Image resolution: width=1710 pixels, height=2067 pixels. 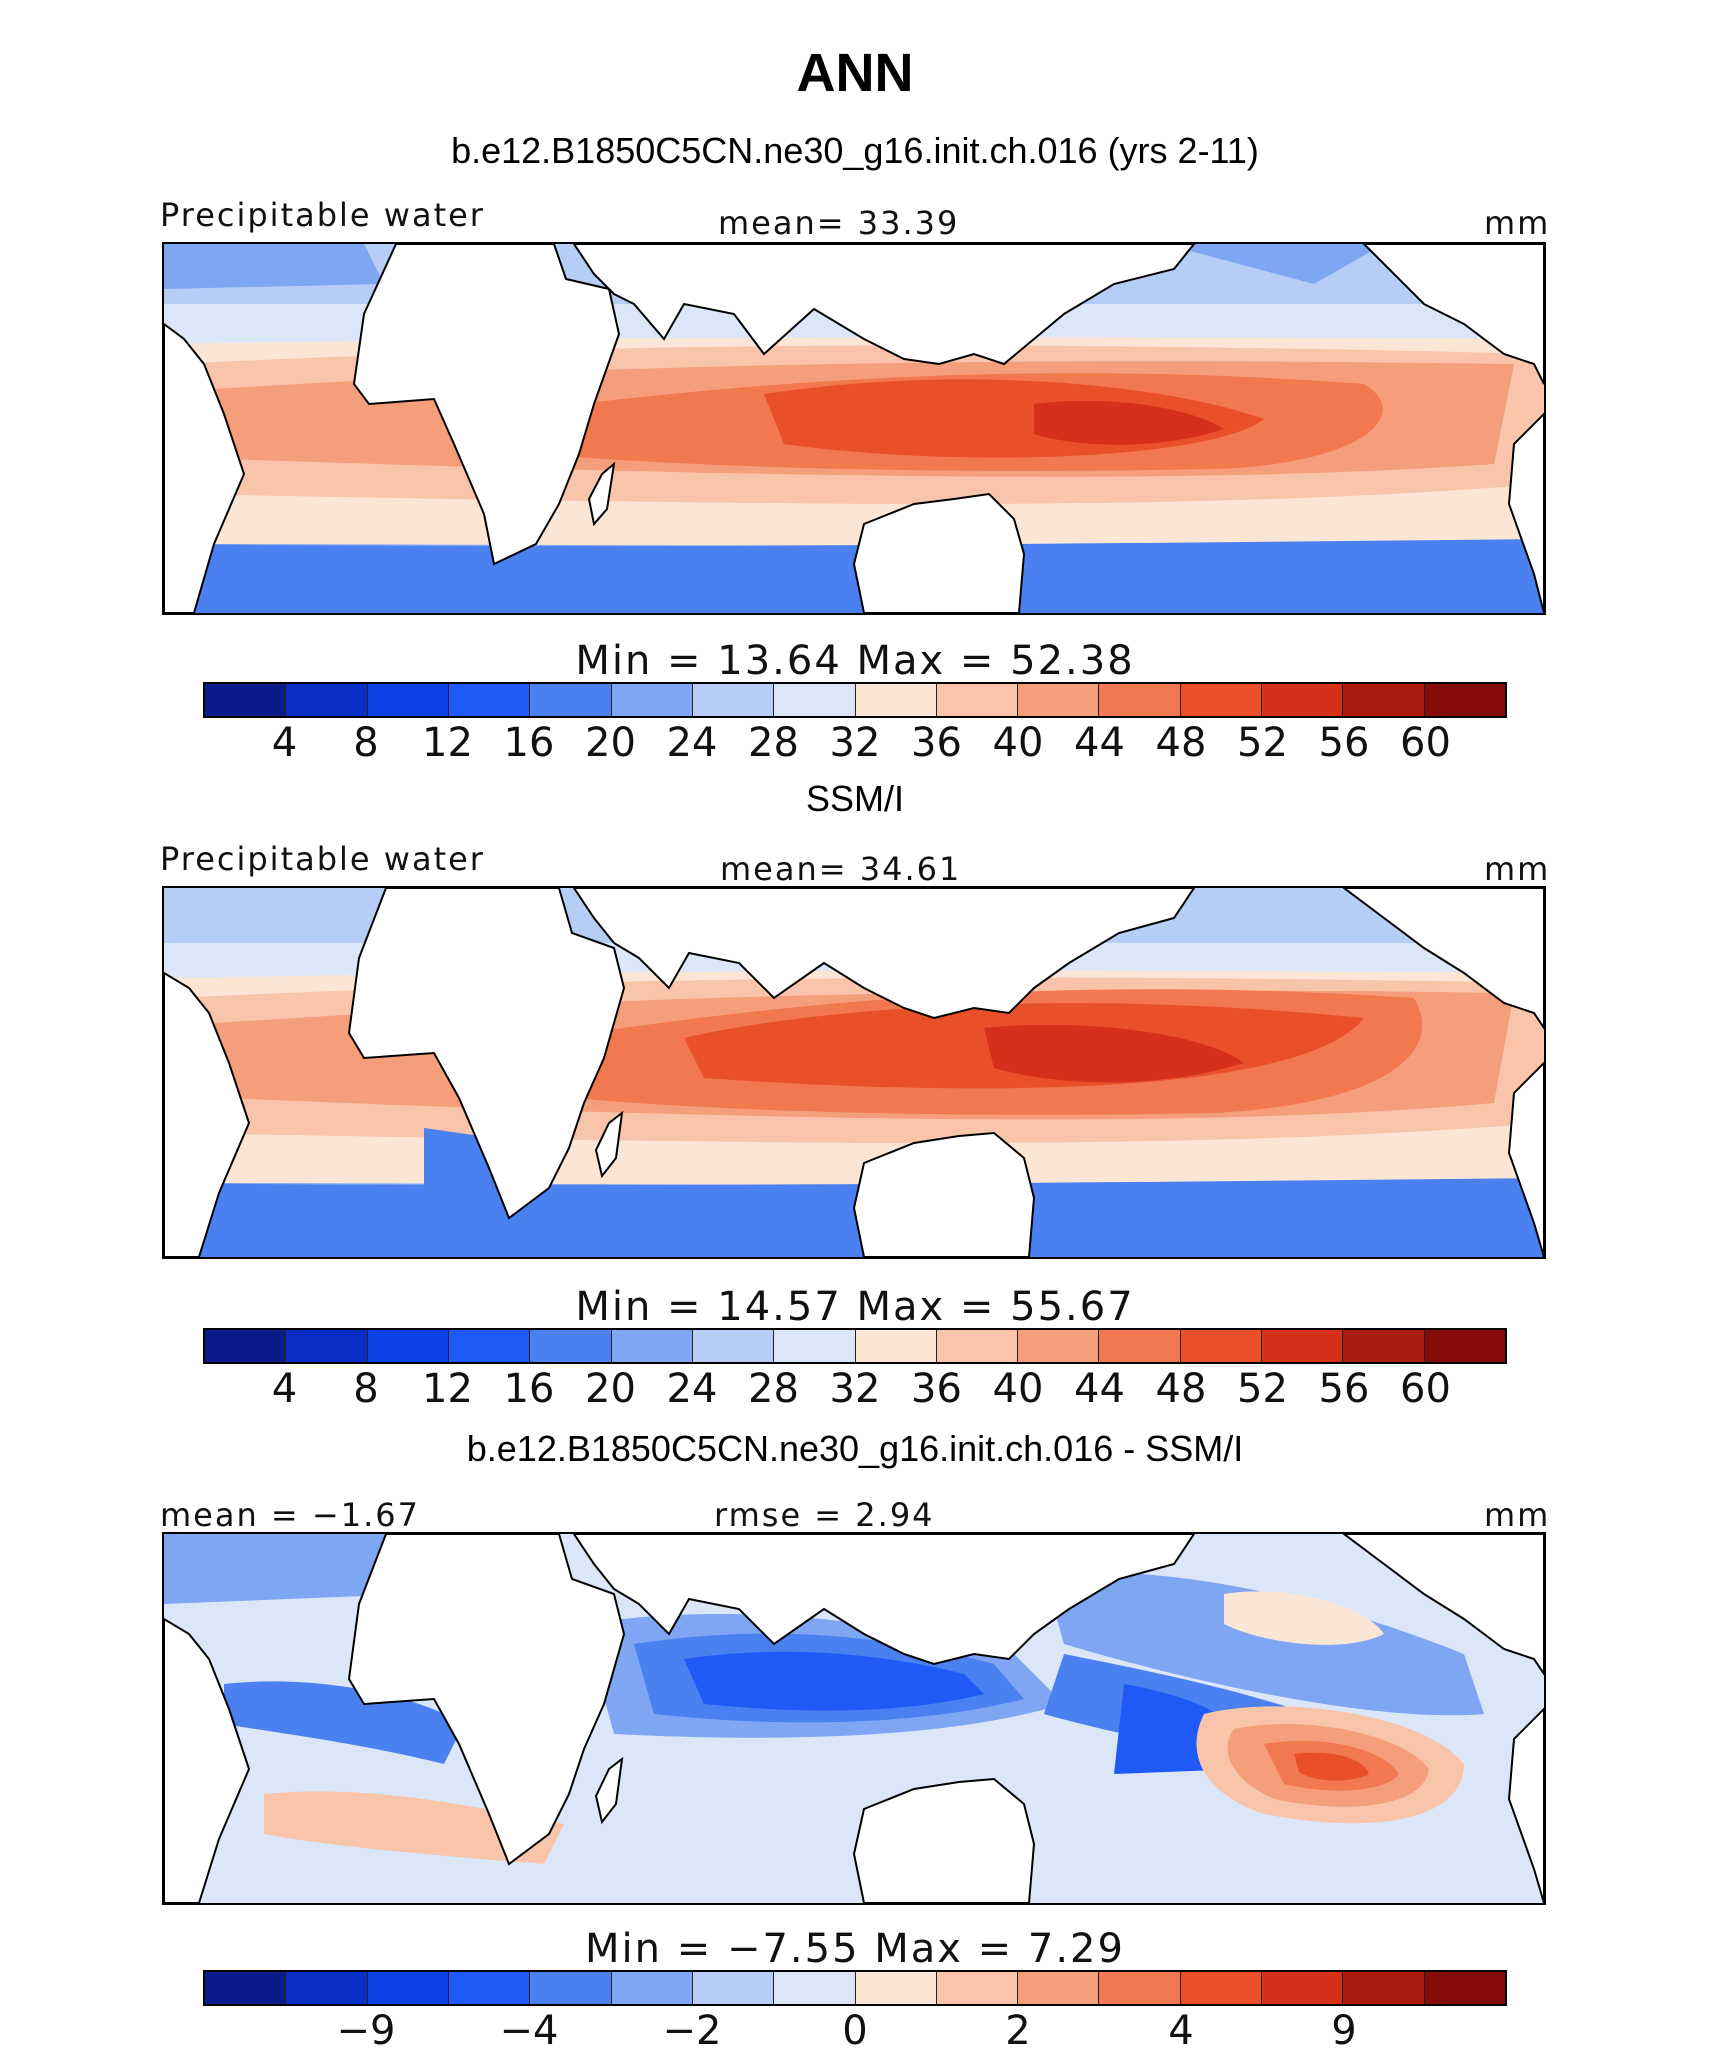 I want to click on panel-1-variable-label: Precipitable water, so click(x=322, y=215).